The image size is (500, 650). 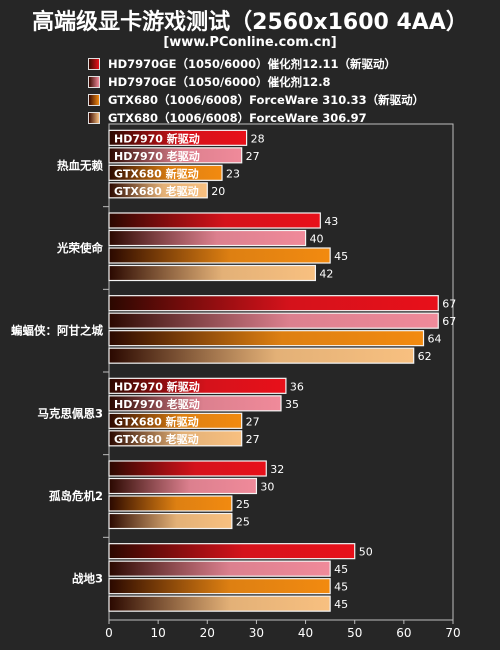 What do you see at coordinates (354, 633) in the screenshot?
I see `x-tick-label: 50` at bounding box center [354, 633].